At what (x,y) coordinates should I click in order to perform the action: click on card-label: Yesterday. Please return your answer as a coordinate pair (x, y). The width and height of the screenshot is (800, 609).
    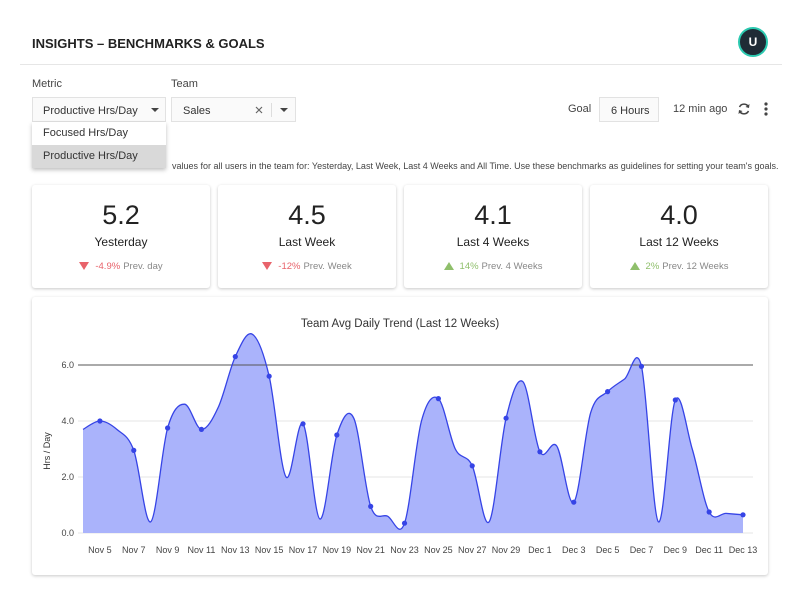
    Looking at the image, I should click on (121, 242).